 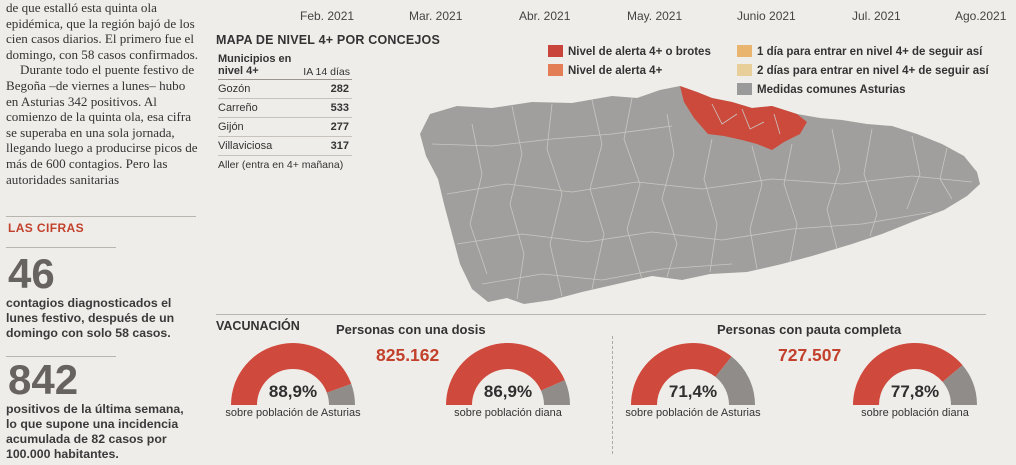 What do you see at coordinates (285, 108) in the screenshot?
I see `table-row: Carreño 533` at bounding box center [285, 108].